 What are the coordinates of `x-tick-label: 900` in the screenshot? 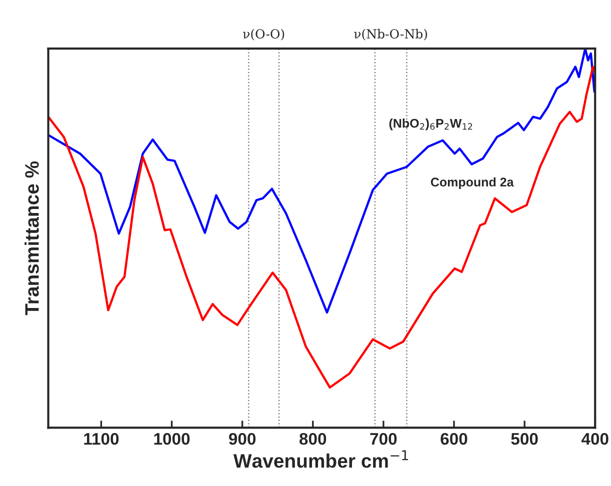 It's located at (242, 438).